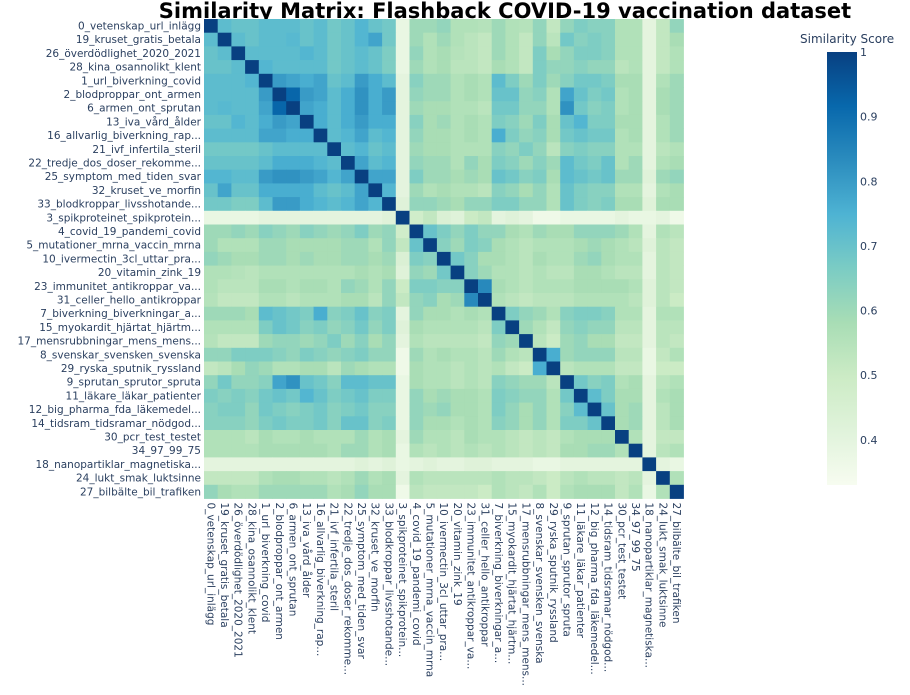 The width and height of the screenshot is (910, 695). I want to click on y-tick-label: 11_läkare_läkar_patienter, so click(134, 396).